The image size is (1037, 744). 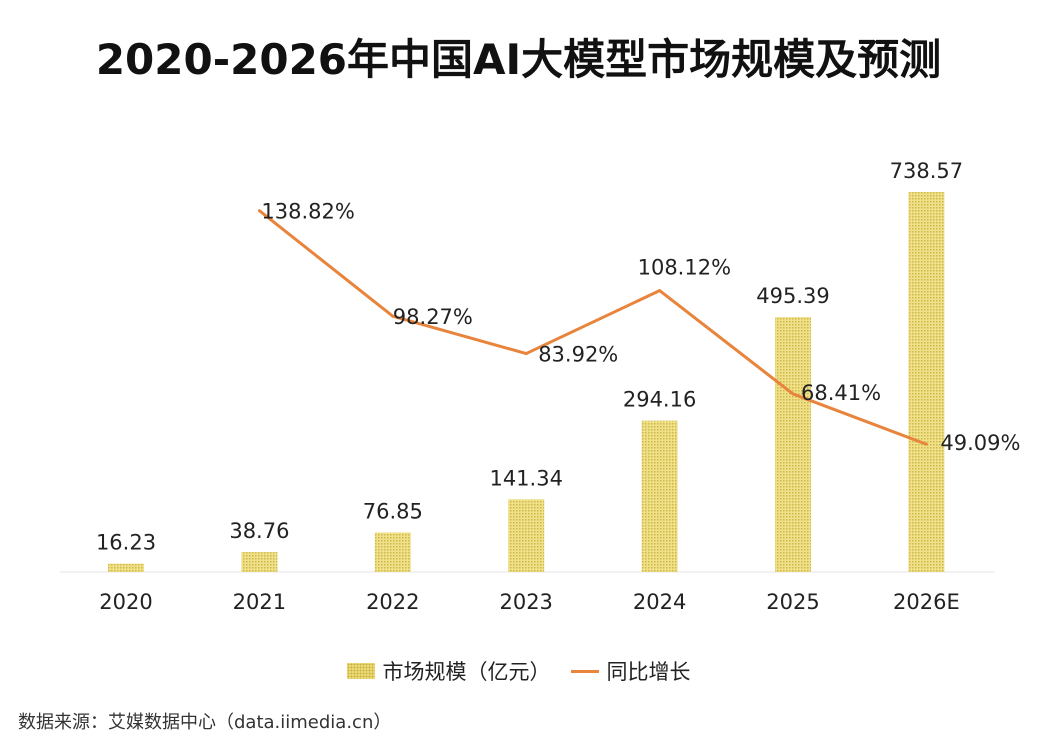 I want to click on legend-item-market-size: 市场规模（亿元）, so click(x=448, y=671).